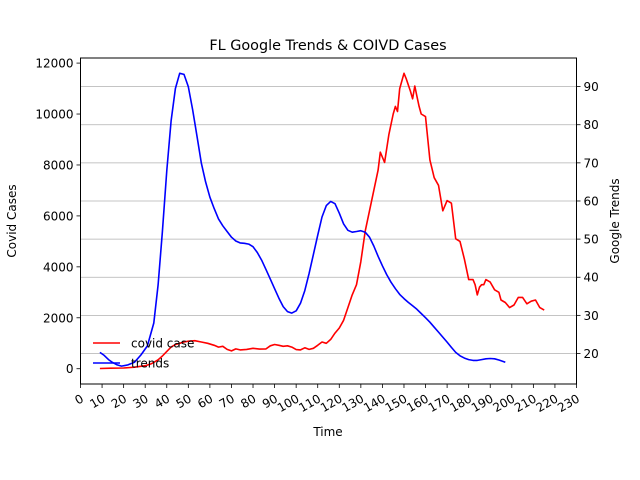  Describe the element at coordinates (591, 125) in the screenshot. I see `y-right-tick-label: 80` at that location.